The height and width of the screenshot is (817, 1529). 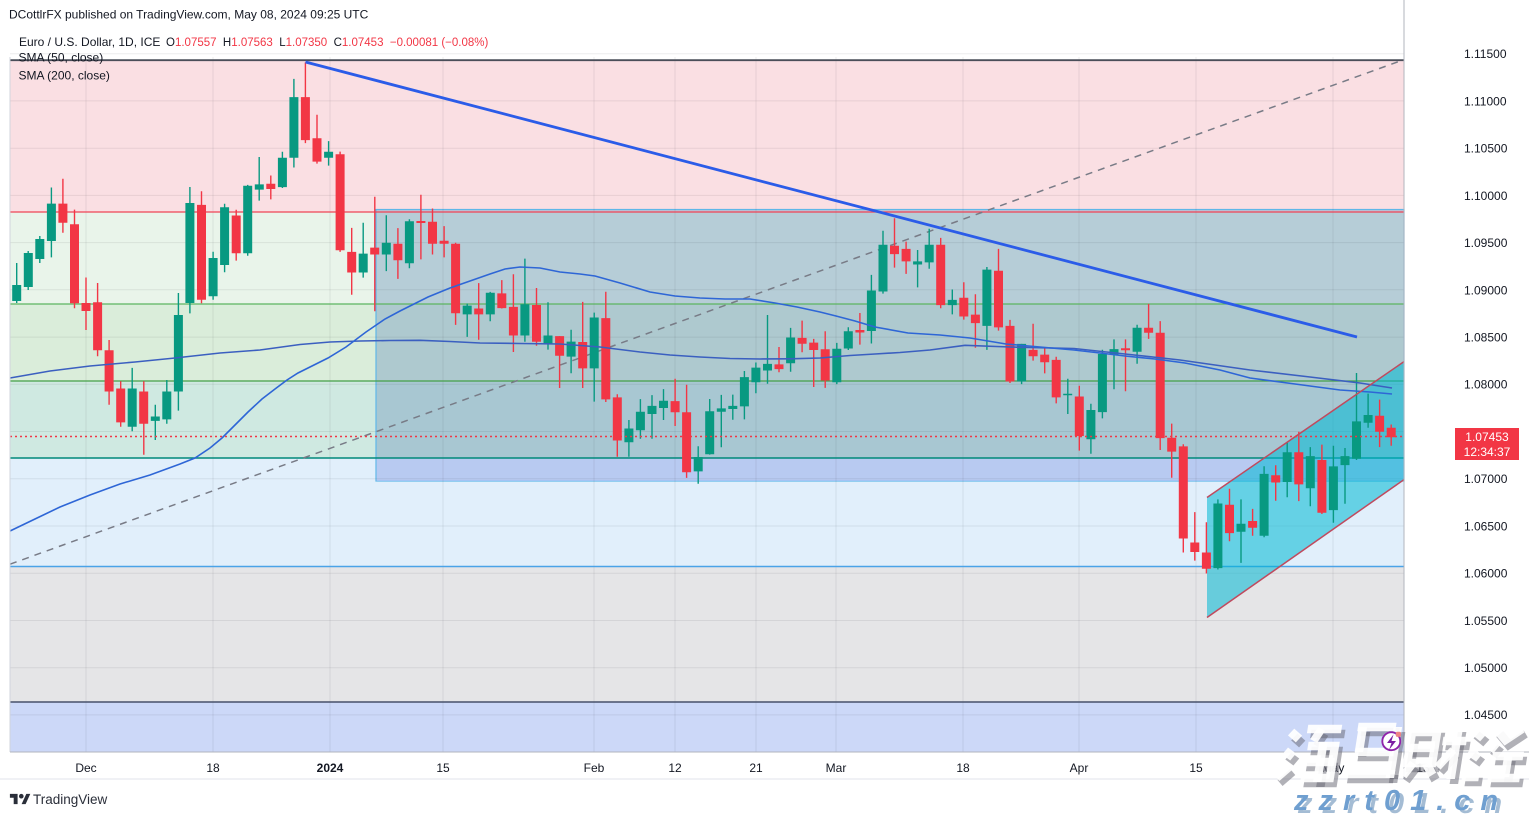 What do you see at coordinates (1486, 668) in the screenshot?
I see `svg-text: 1.05000` at bounding box center [1486, 668].